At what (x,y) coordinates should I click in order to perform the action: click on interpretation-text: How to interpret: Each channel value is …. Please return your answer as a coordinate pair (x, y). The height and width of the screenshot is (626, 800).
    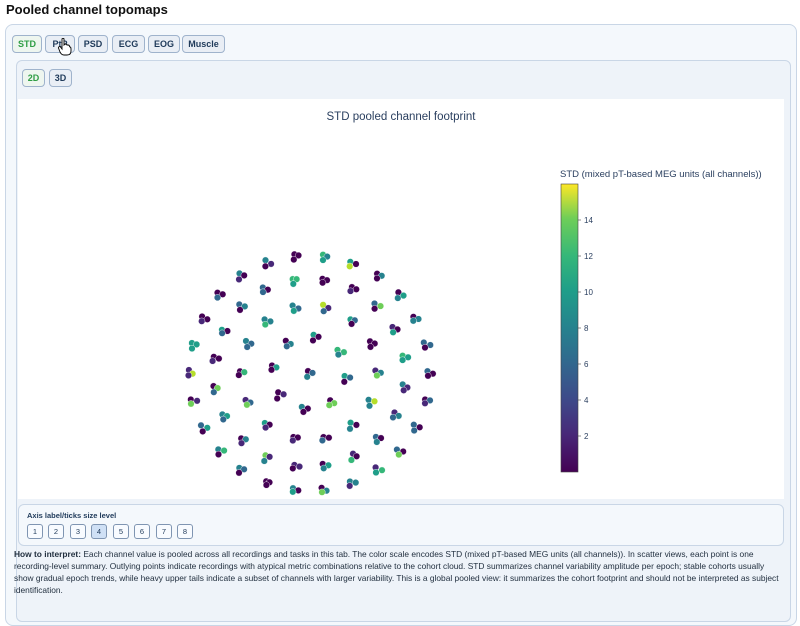
    Looking at the image, I should click on (400, 572).